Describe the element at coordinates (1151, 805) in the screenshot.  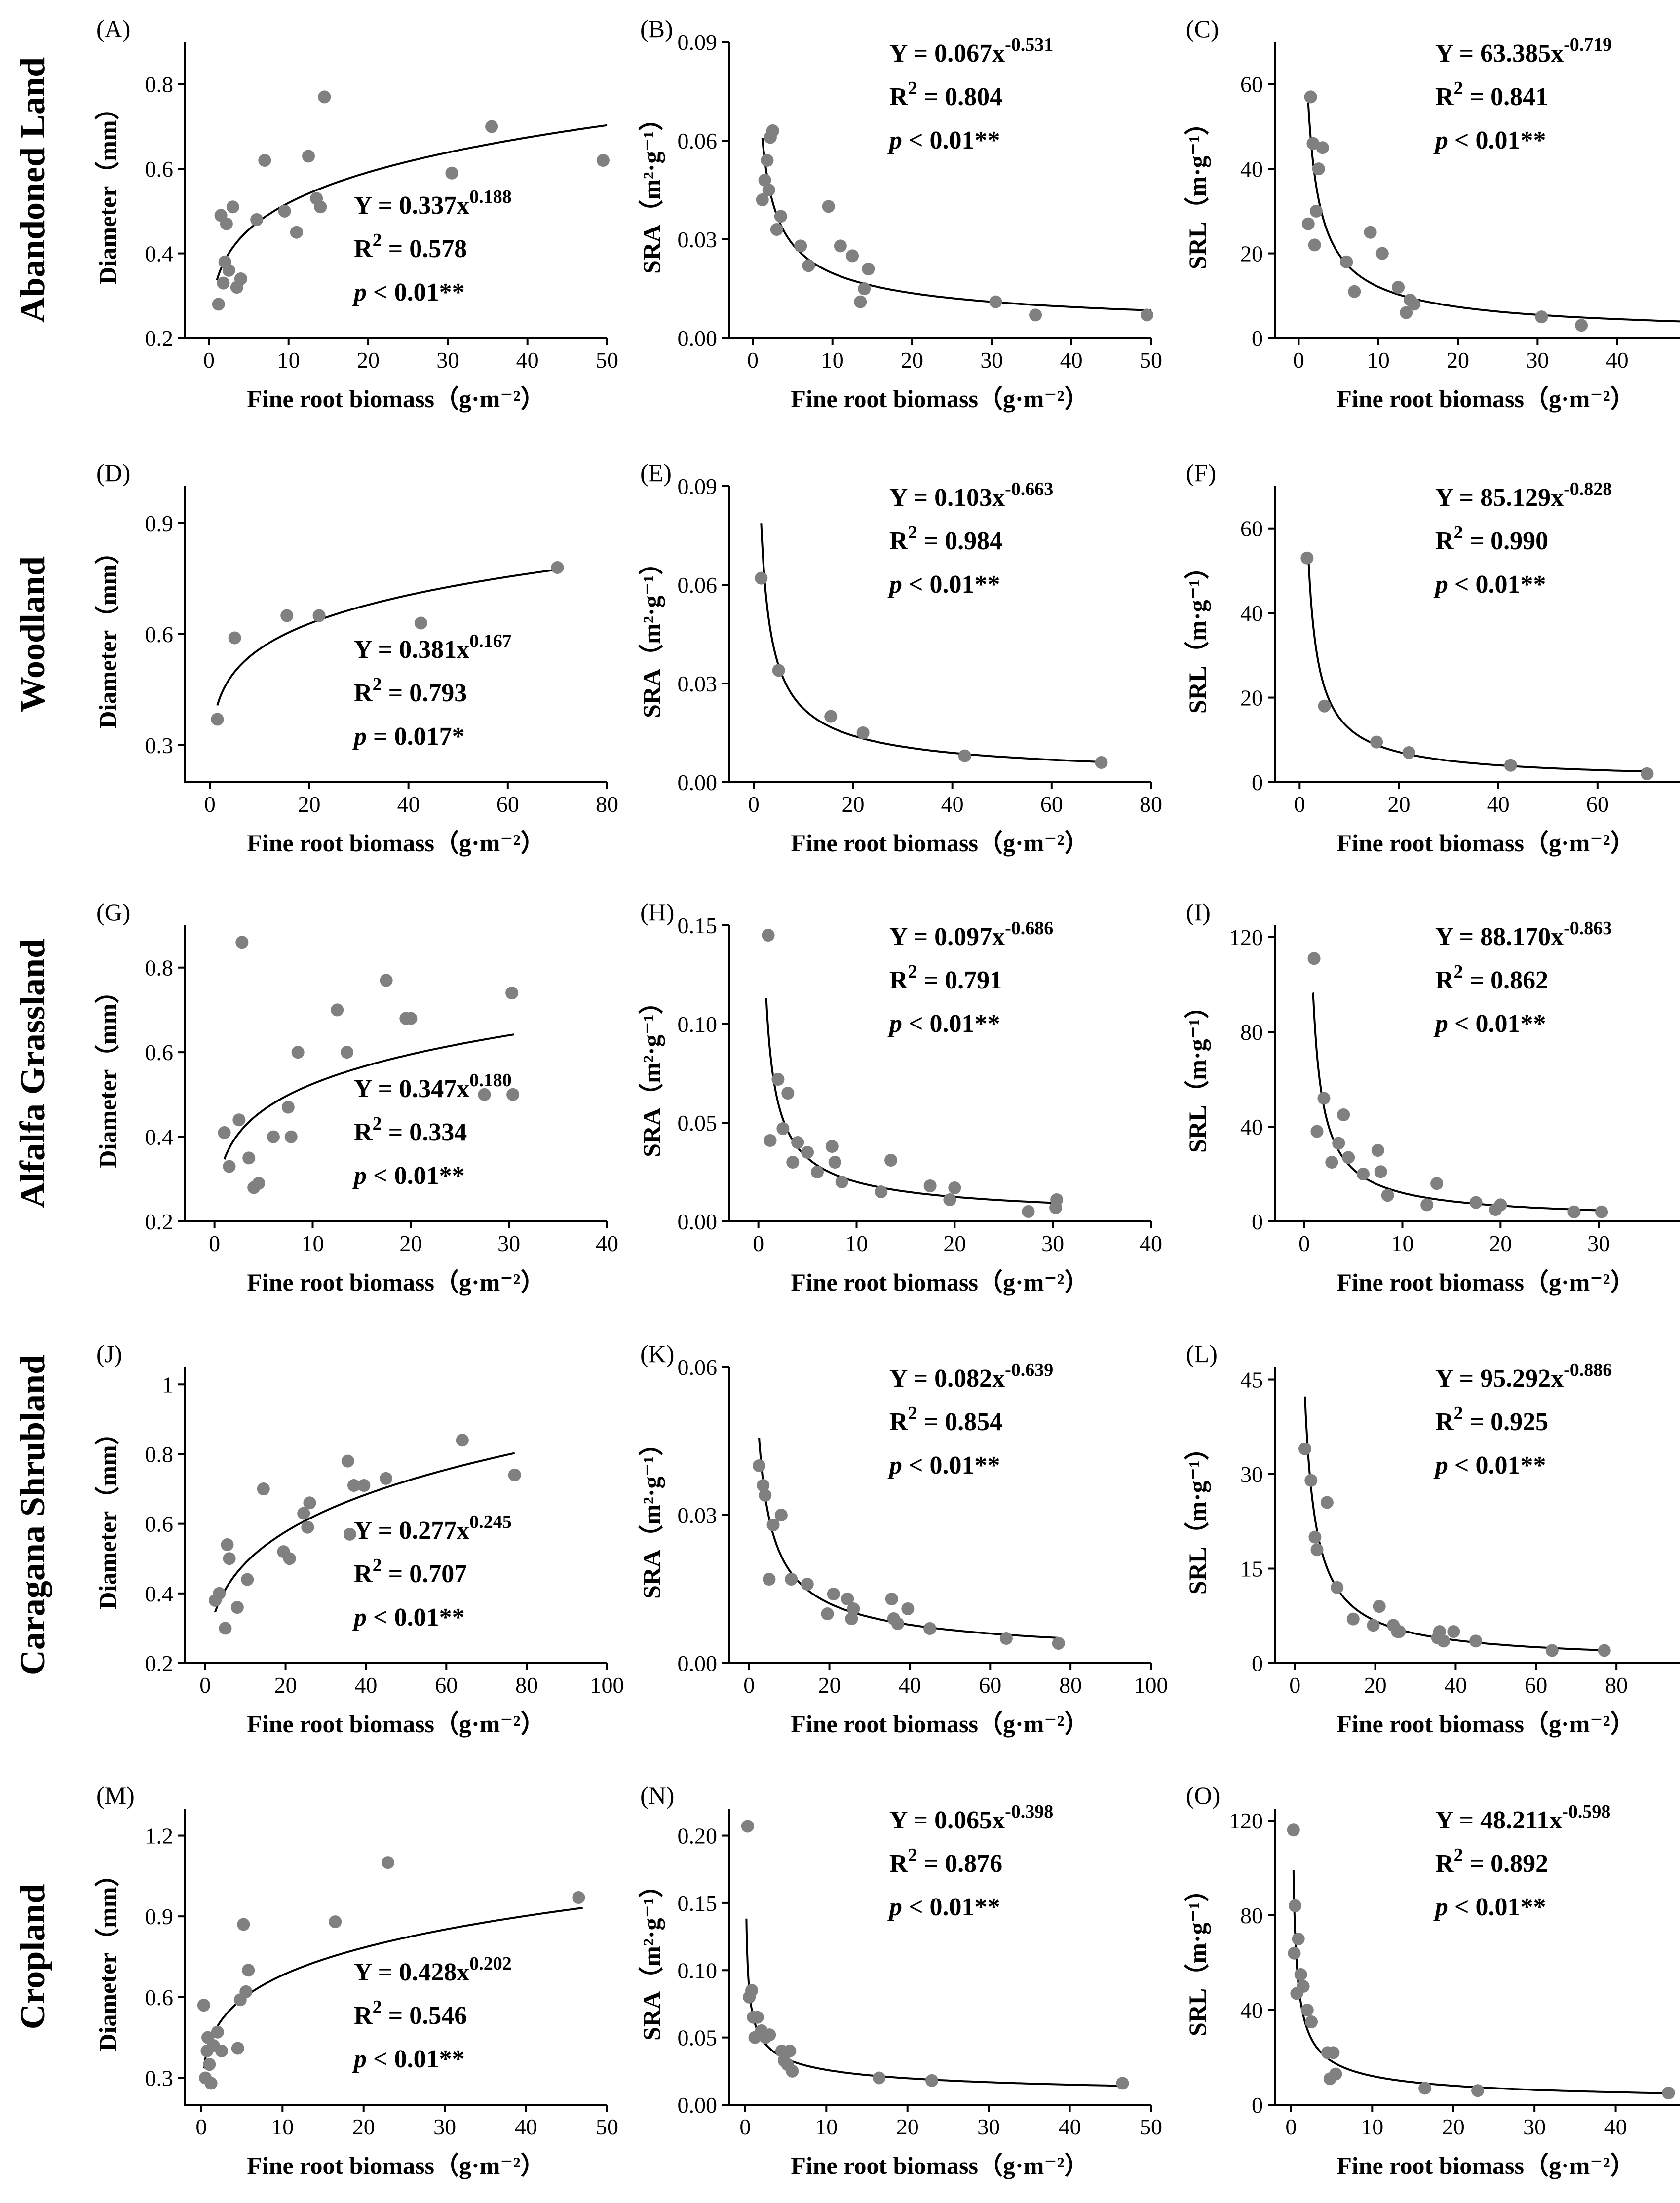
I see `x-tick-label: 80` at that location.